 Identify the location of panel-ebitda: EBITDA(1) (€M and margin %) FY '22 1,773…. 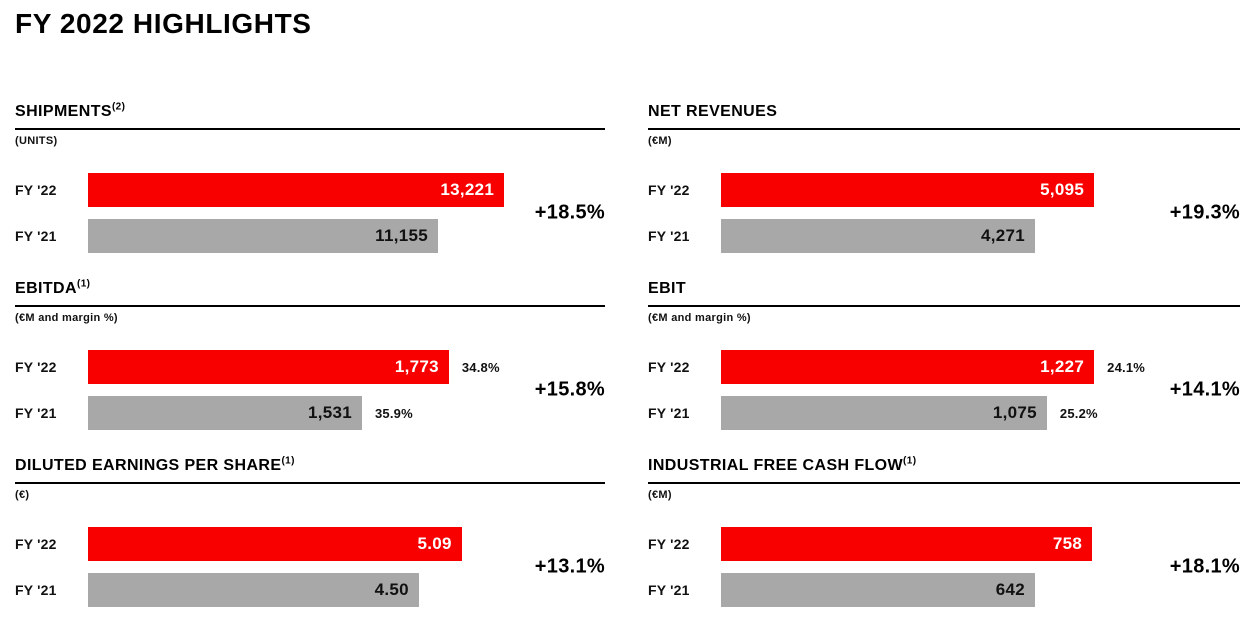
(310, 354).